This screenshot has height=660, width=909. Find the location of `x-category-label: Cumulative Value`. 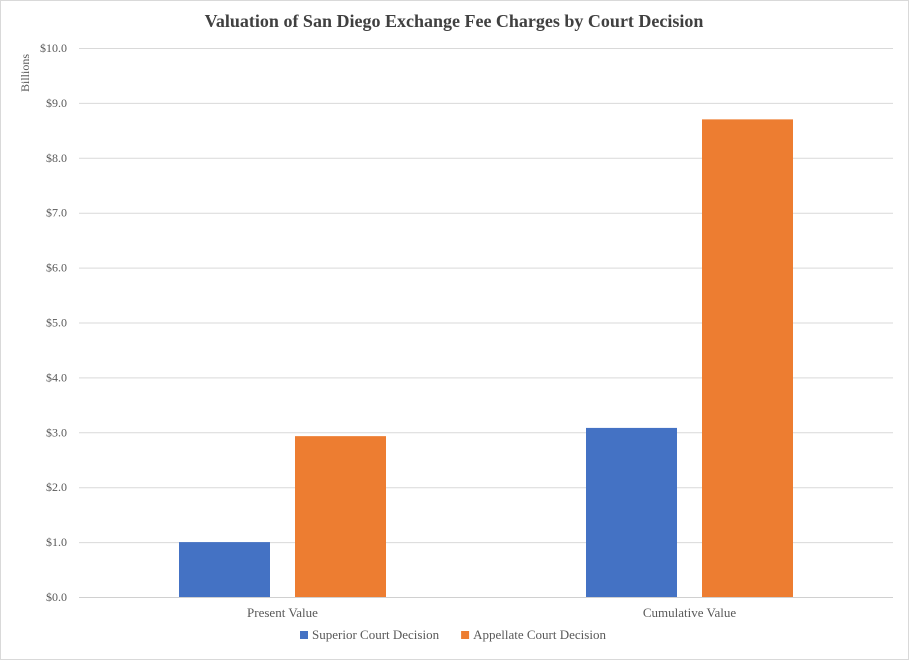

x-category-label: Cumulative Value is located at coordinates (690, 612).